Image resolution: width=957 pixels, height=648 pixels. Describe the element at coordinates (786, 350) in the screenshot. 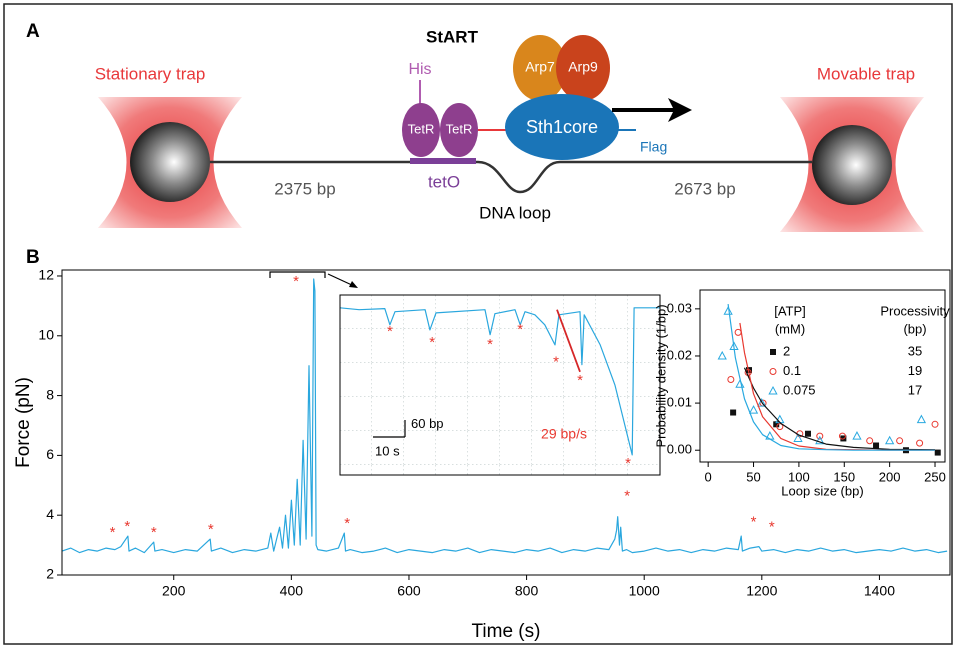

I see `legend-label: 2` at that location.